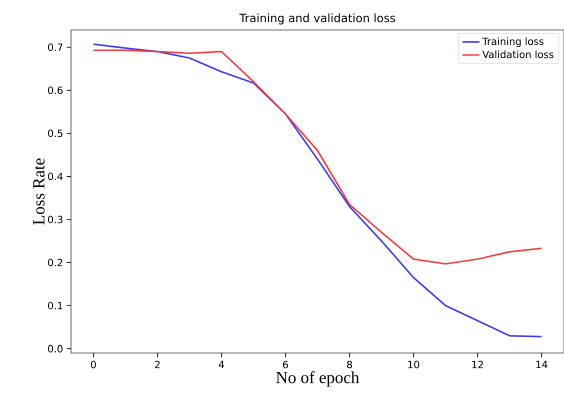 The image size is (564, 404). Describe the element at coordinates (318, 379) in the screenshot. I see `x-axis-title: No of epoch` at that location.